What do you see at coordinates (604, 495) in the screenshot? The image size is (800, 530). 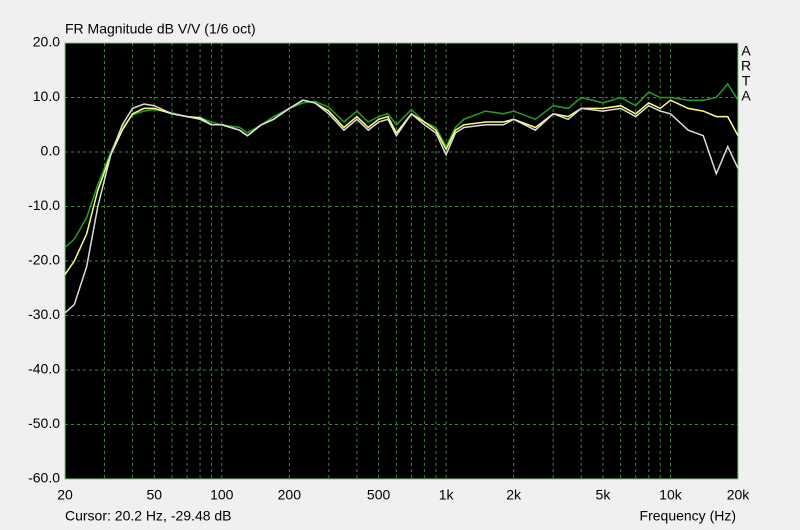 I see `x-tick-label: 5k` at bounding box center [604, 495].